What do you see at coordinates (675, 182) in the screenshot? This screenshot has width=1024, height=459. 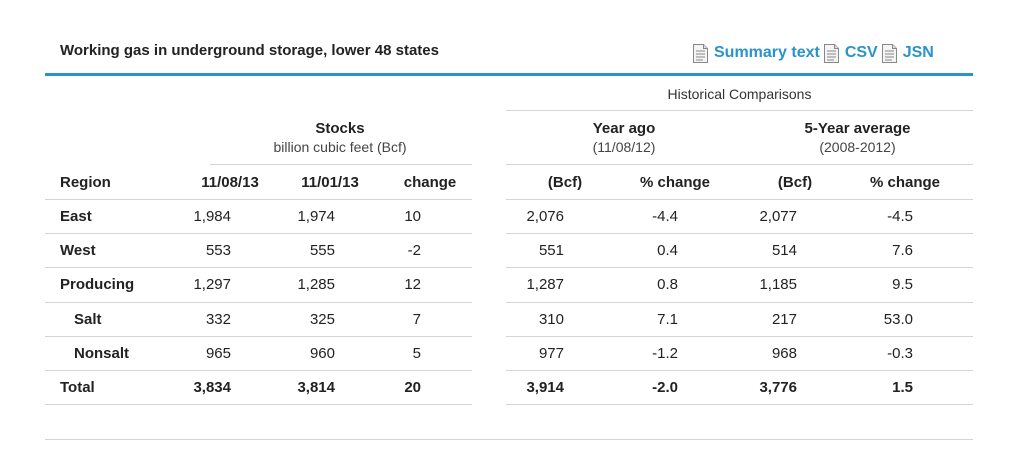 I see `header-year-ago-pct: % change` at bounding box center [675, 182].